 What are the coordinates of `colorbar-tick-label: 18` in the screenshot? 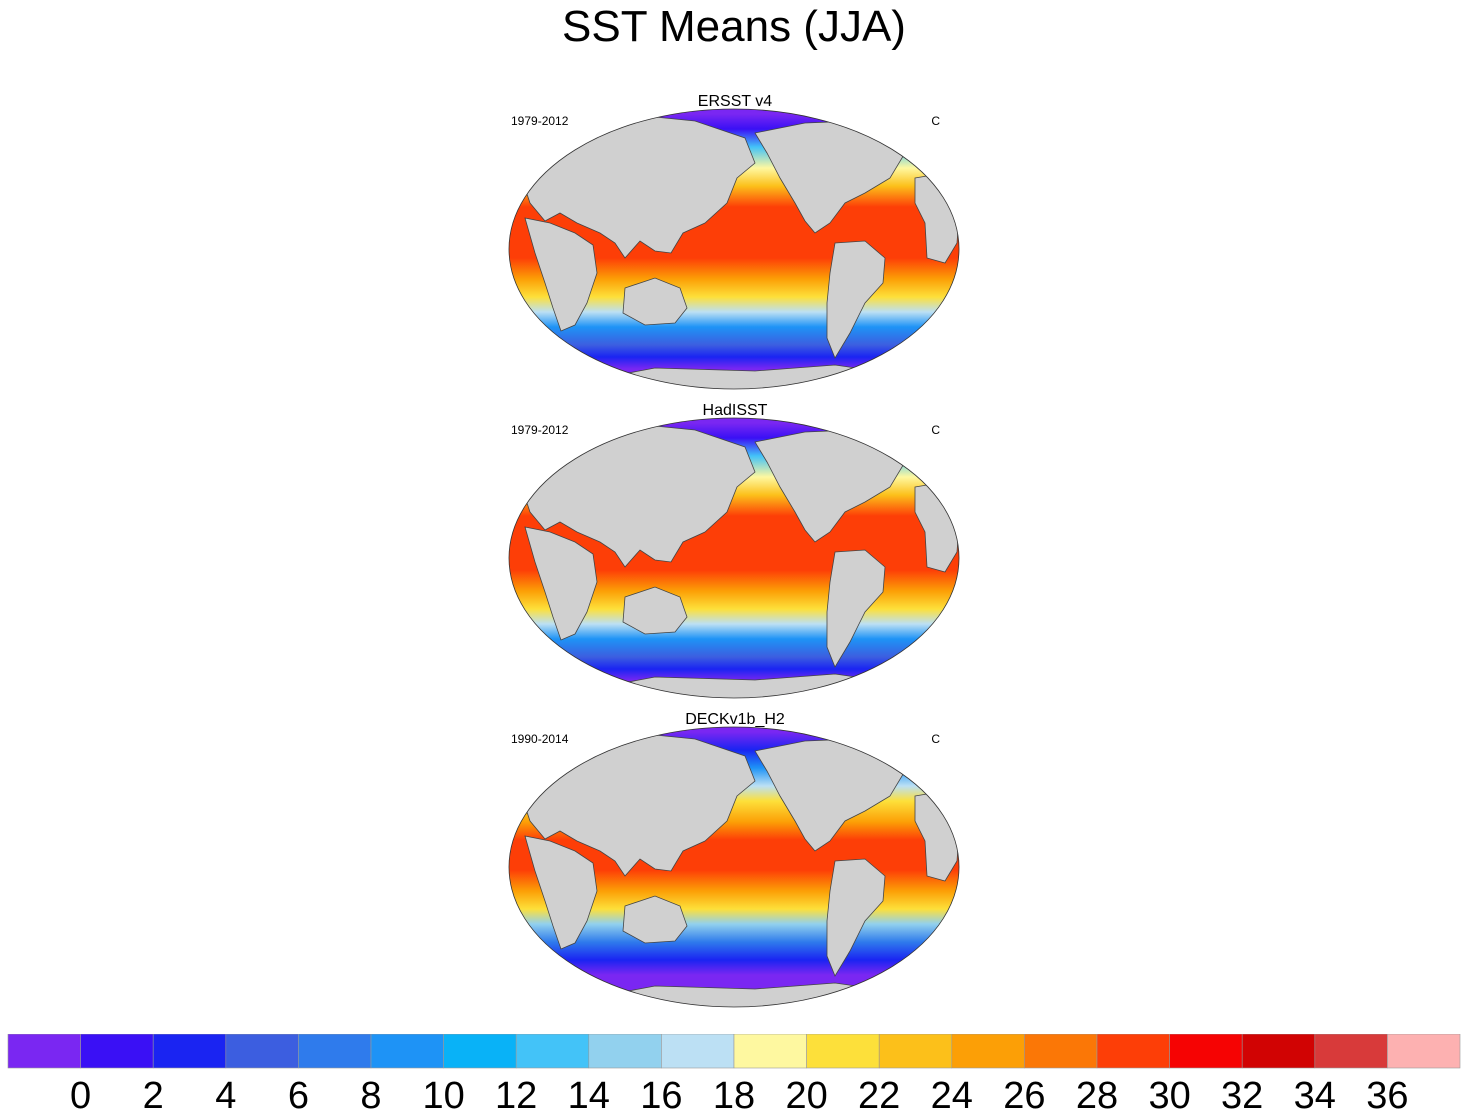 It's located at (734, 1095).